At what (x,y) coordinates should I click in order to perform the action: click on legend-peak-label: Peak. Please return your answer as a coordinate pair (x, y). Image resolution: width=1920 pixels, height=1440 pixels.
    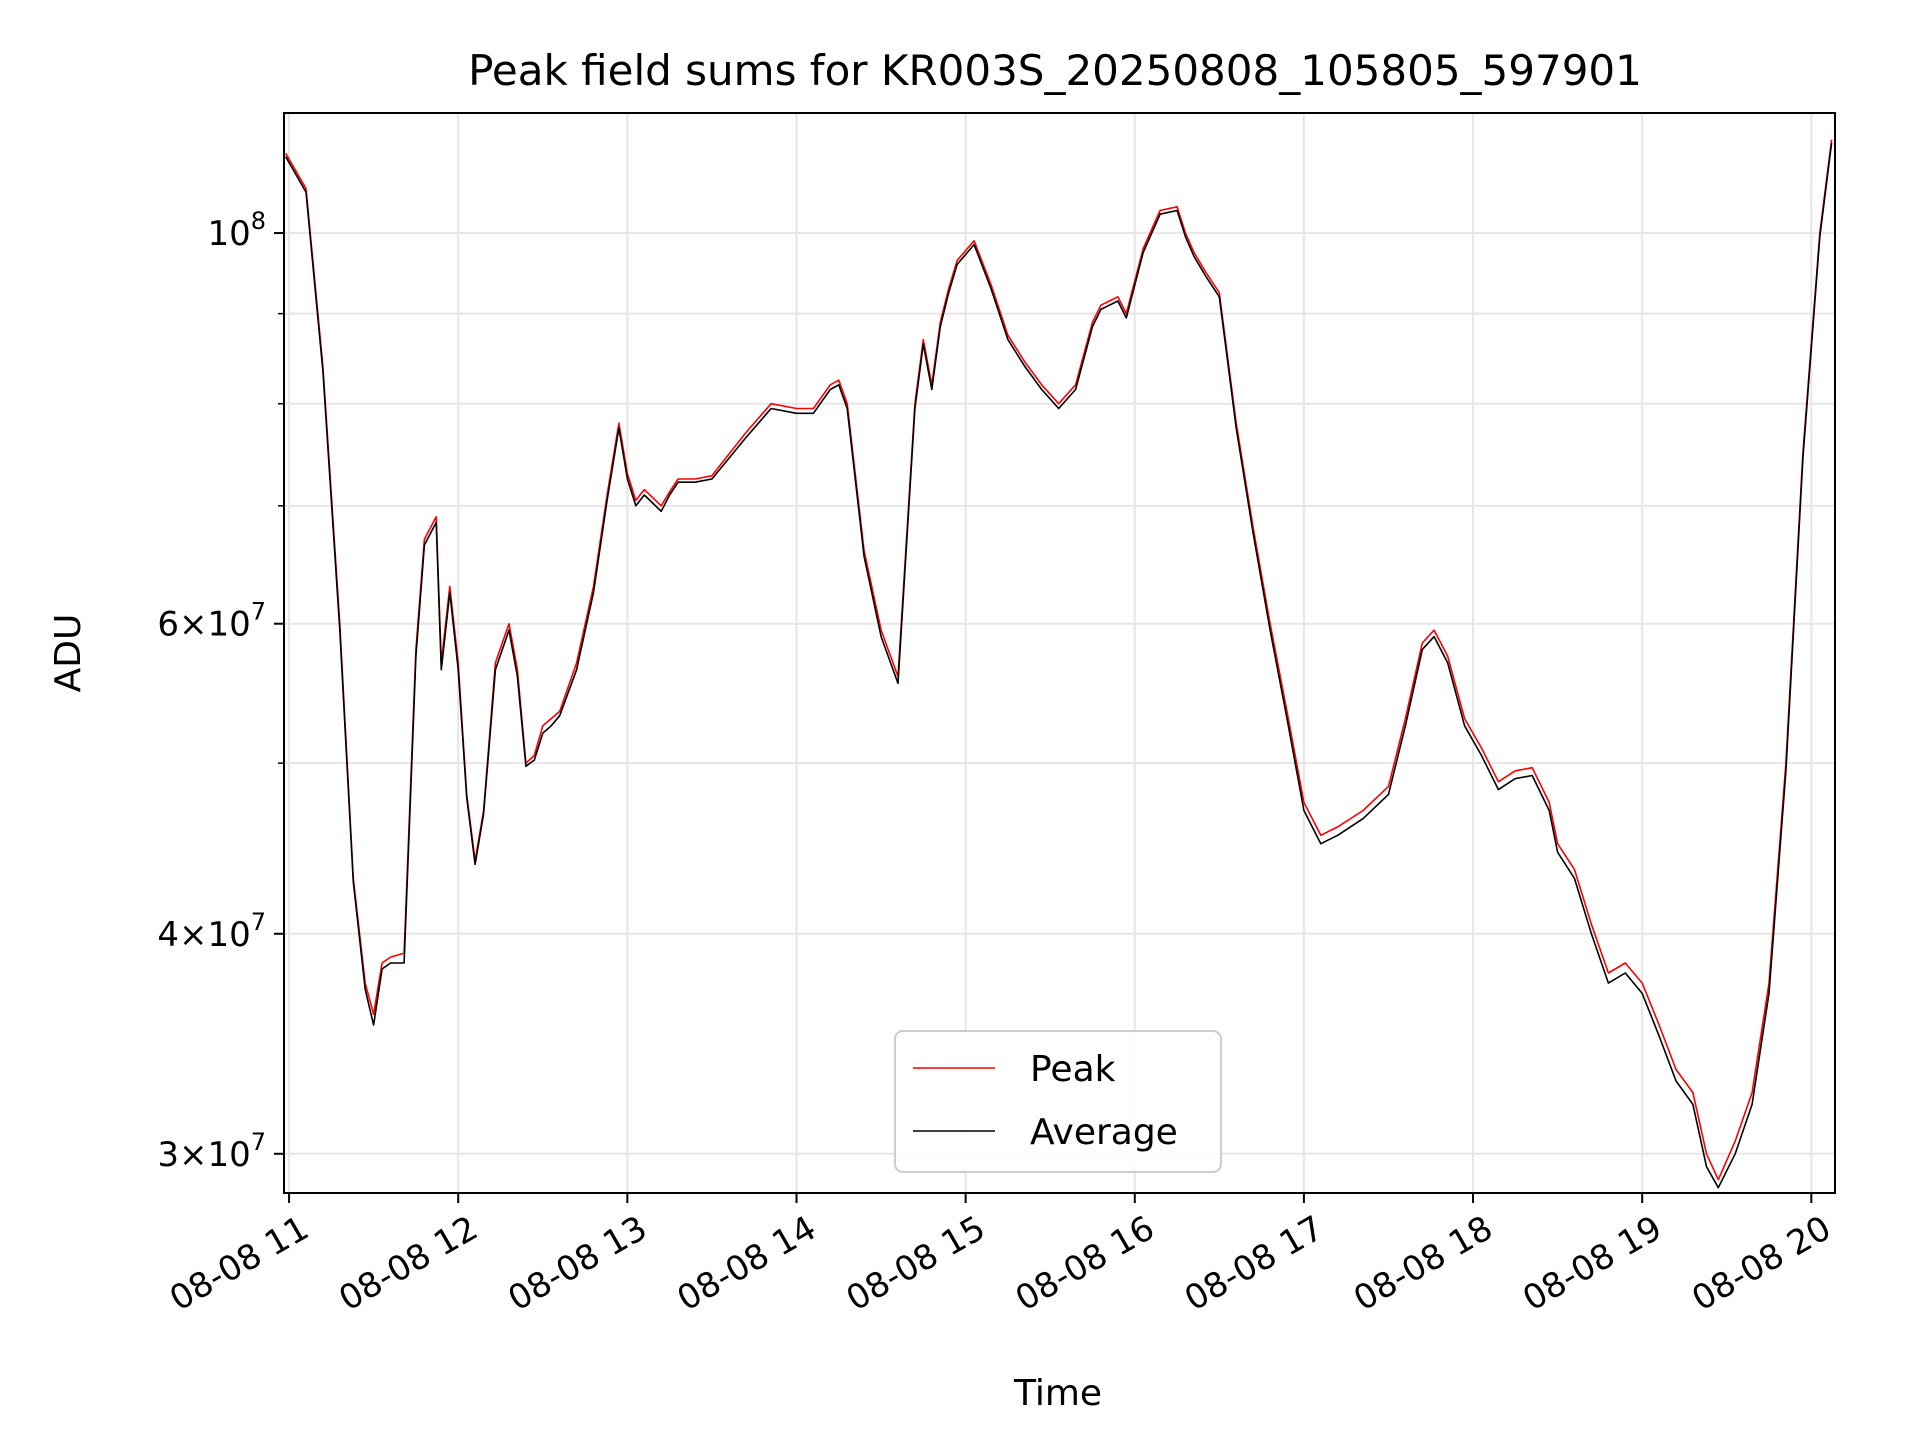
    Looking at the image, I should click on (1073, 1069).